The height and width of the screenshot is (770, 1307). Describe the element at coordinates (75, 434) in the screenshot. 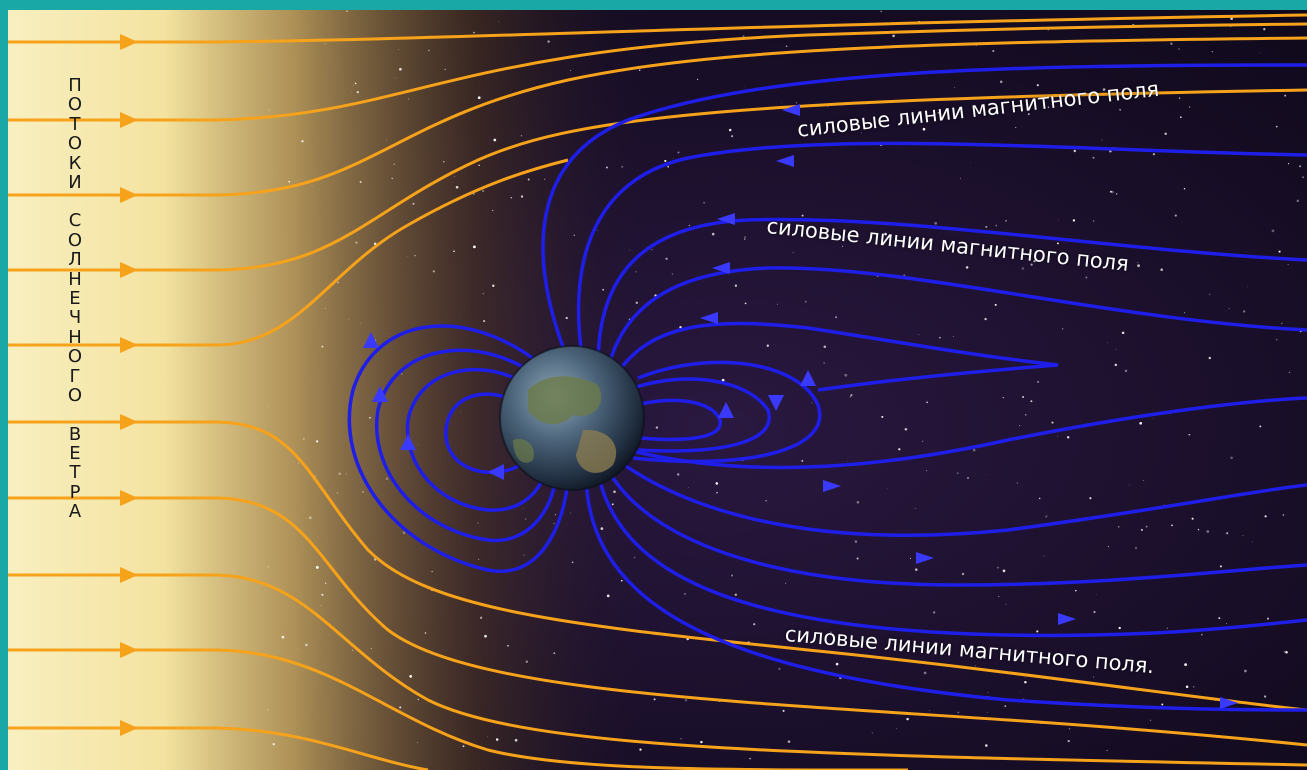

I see `vertical-letter: В` at that location.